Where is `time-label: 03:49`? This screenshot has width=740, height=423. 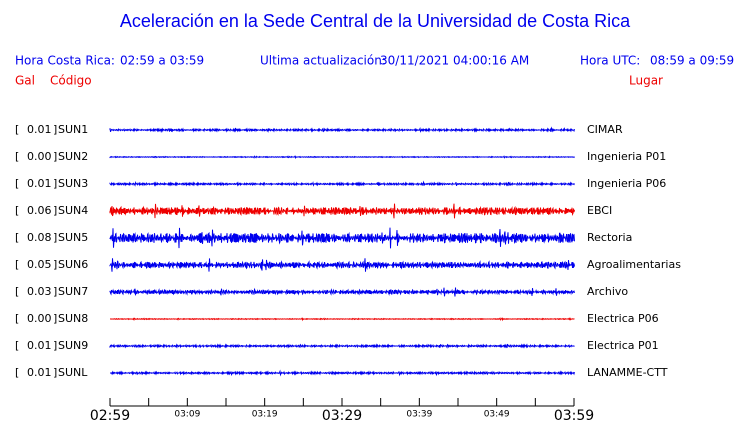 time-label: 03:49 is located at coordinates (497, 415).